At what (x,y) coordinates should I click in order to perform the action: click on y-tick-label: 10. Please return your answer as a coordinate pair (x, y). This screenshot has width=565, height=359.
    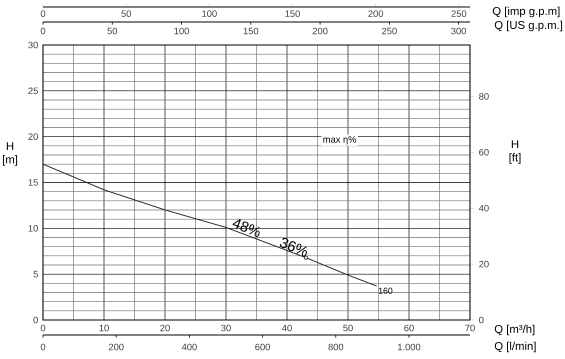
    Looking at the image, I should click on (33, 228).